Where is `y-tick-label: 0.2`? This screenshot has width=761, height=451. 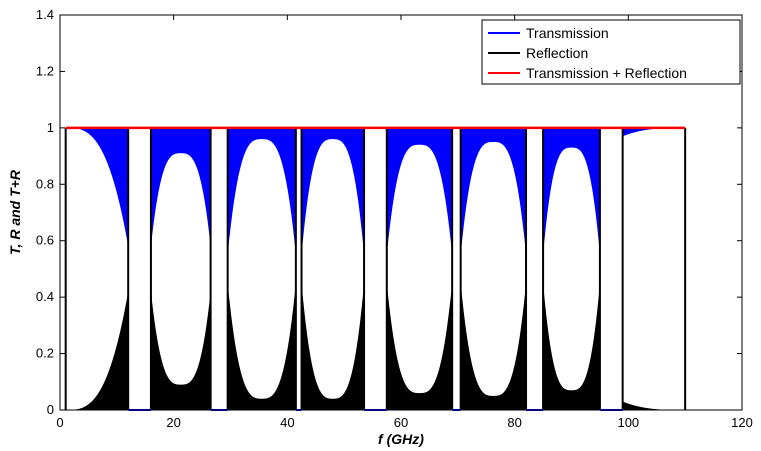
y-tick-label: 0.2 is located at coordinates (45, 353).